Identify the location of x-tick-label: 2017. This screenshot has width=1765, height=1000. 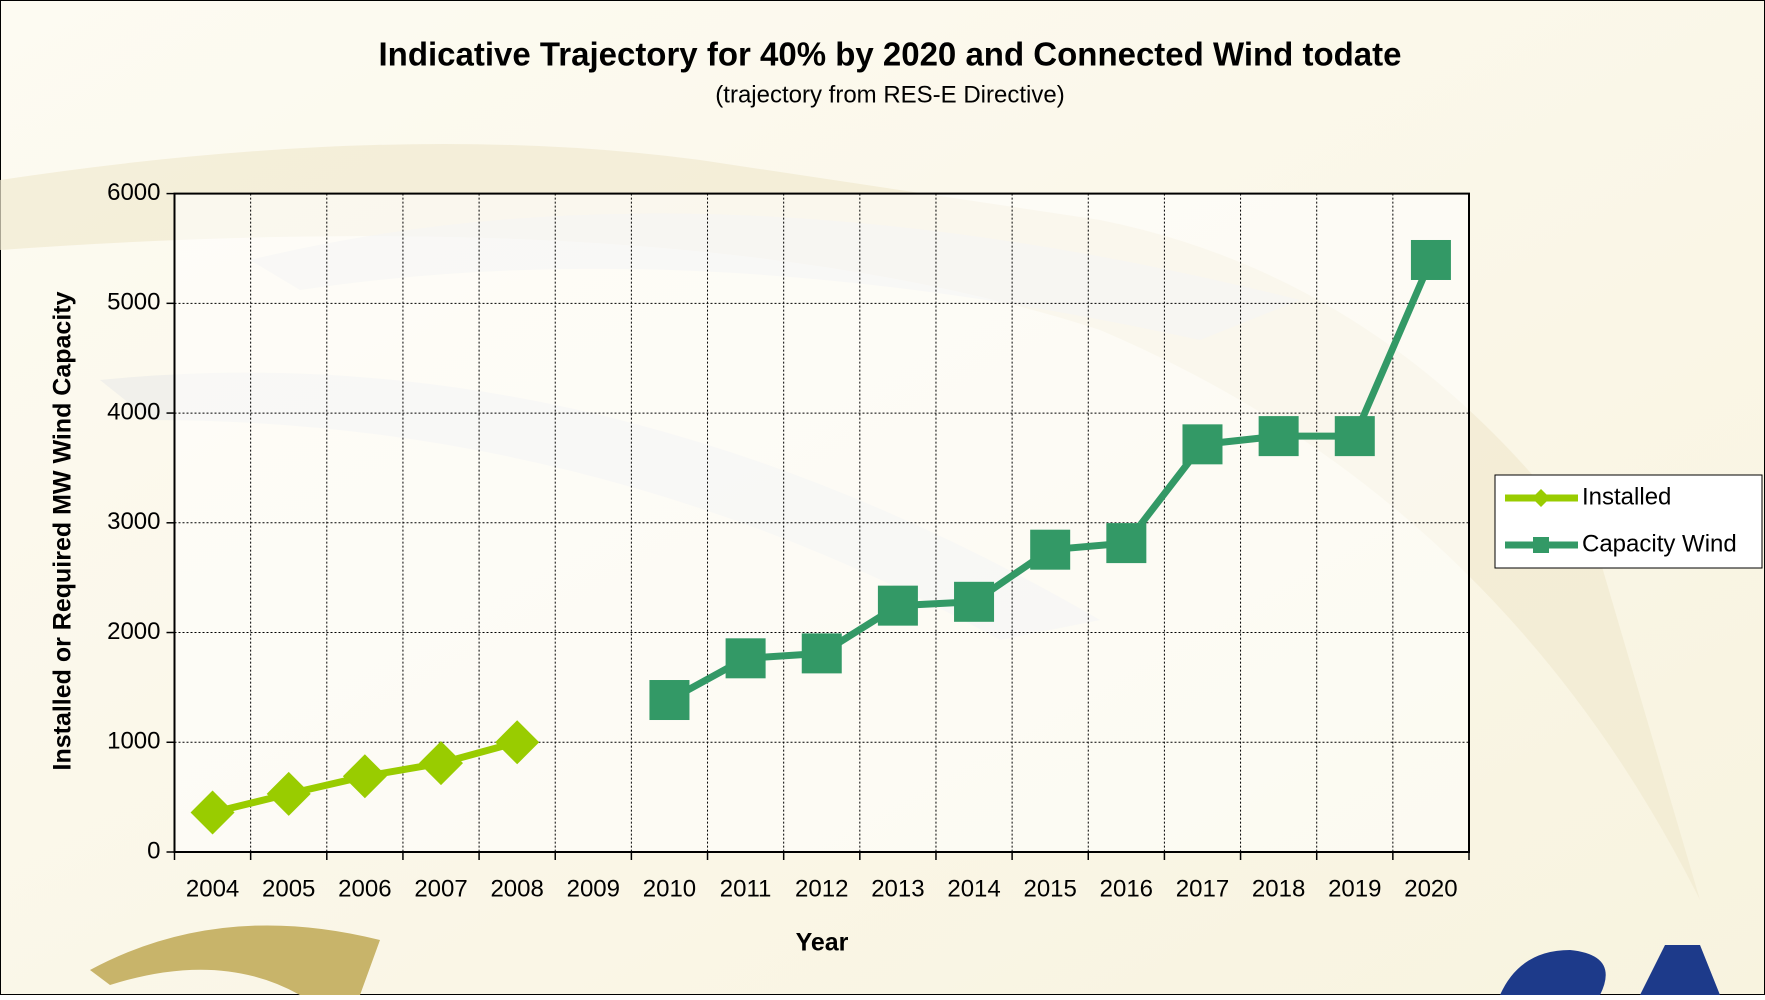
(1202, 888).